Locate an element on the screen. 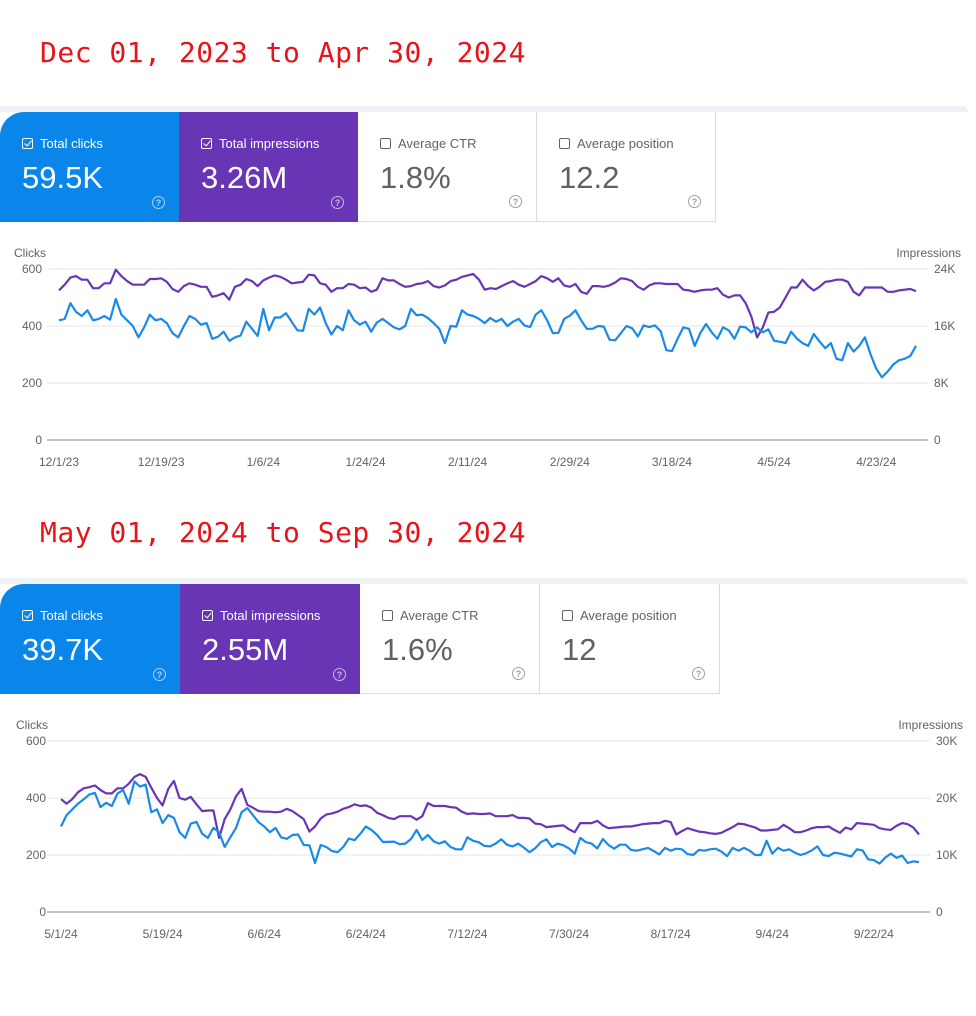  x-tick-label: 6/24/24 is located at coordinates (366, 934).